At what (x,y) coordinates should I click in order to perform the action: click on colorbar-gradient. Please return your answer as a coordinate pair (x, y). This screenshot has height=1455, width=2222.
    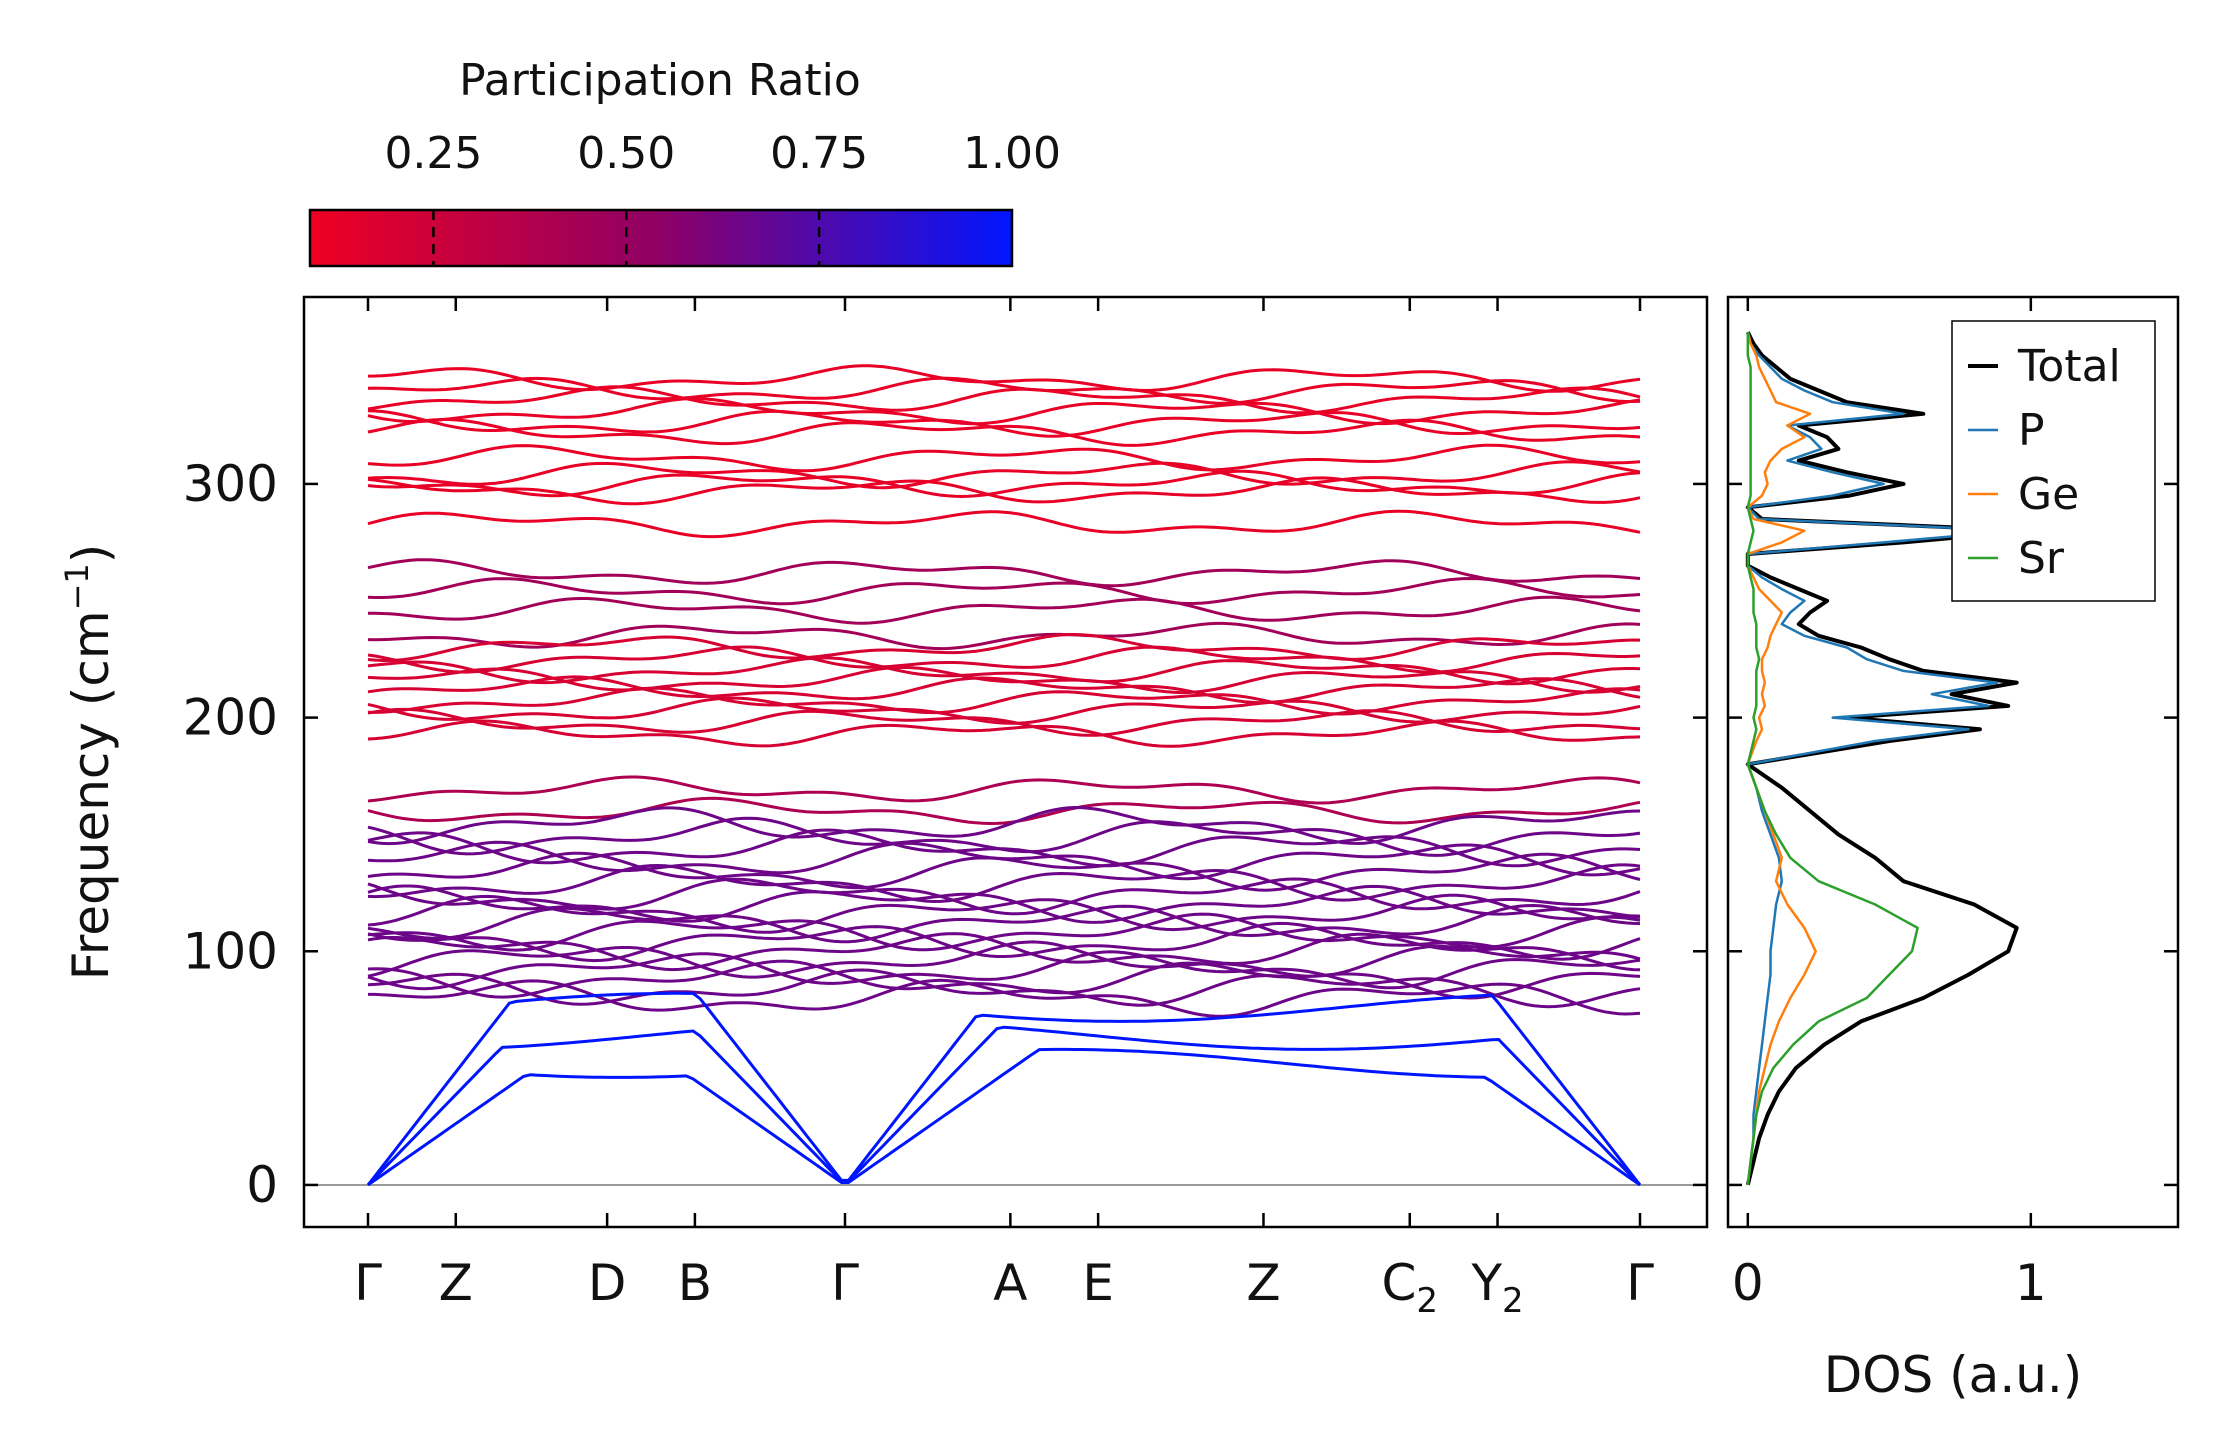
    Looking at the image, I should click on (661, 238).